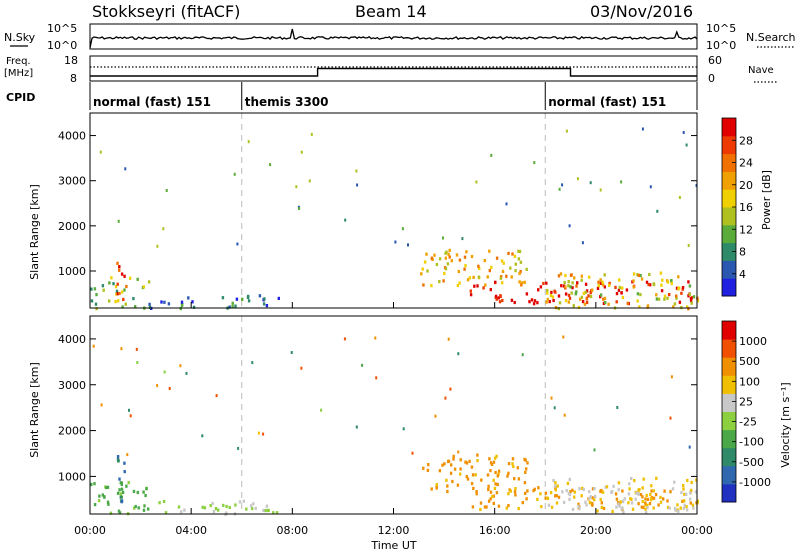 This screenshot has height=554, width=800. What do you see at coordinates (749, 361) in the screenshot?
I see `velocity-colorbar-tick-label: 500` at bounding box center [749, 361].